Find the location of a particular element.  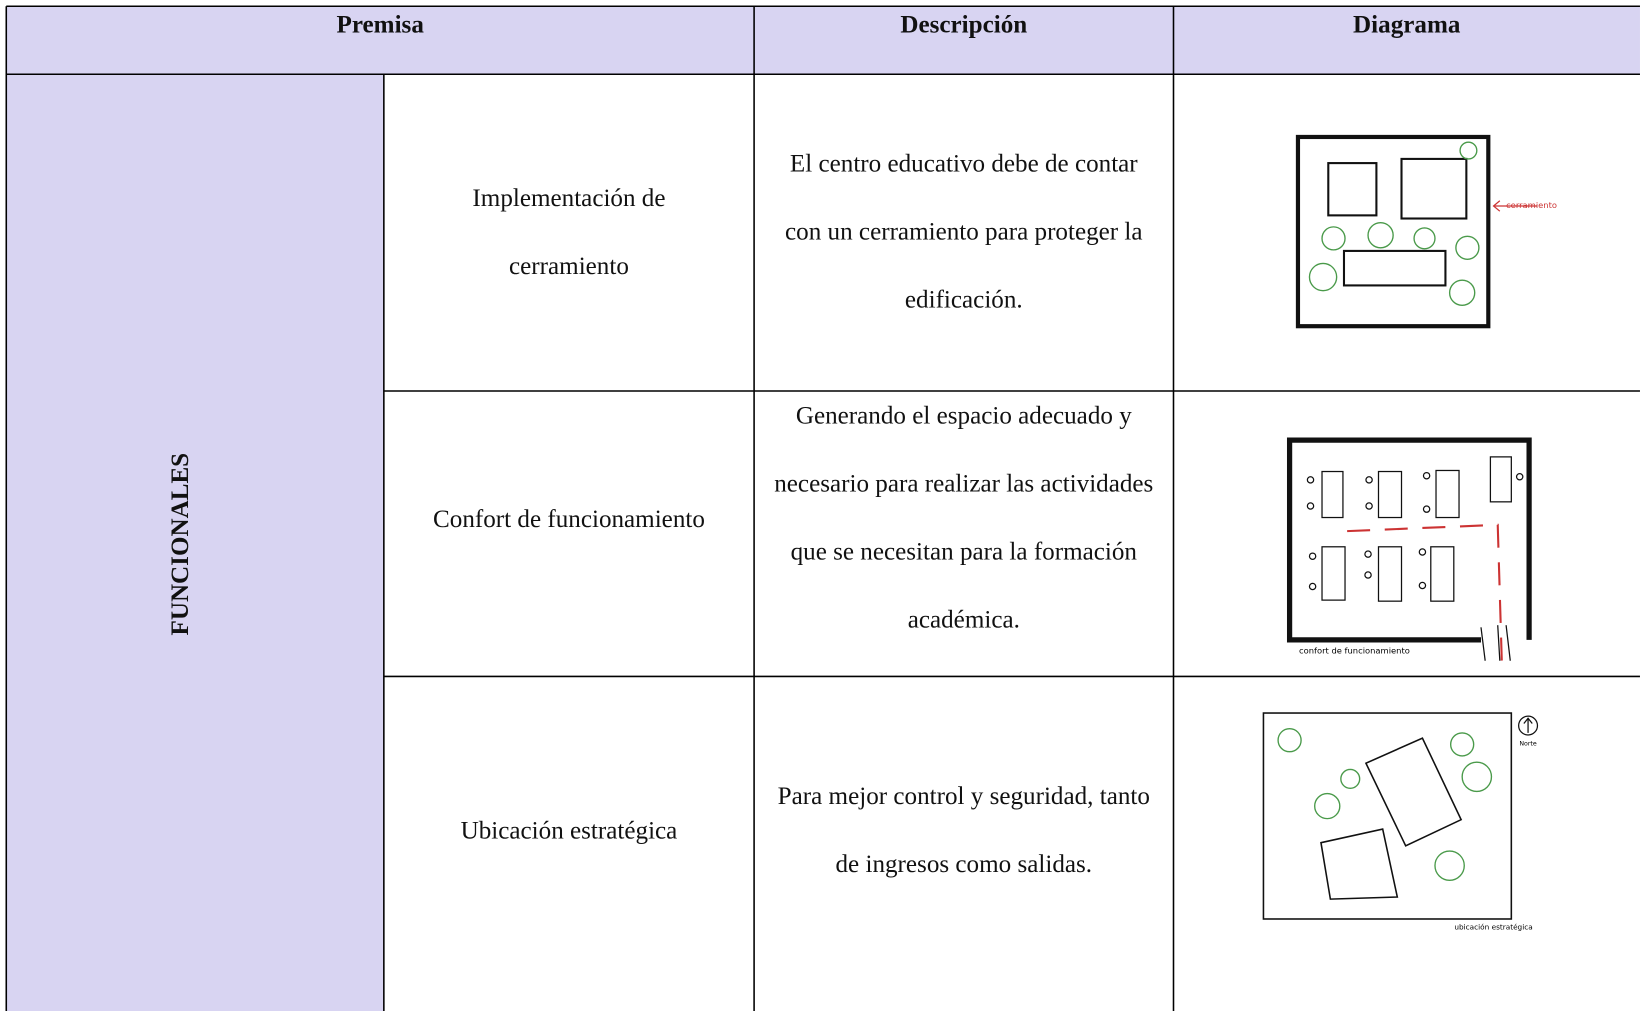

header-cell: Diagrama is located at coordinates (1407, 25).